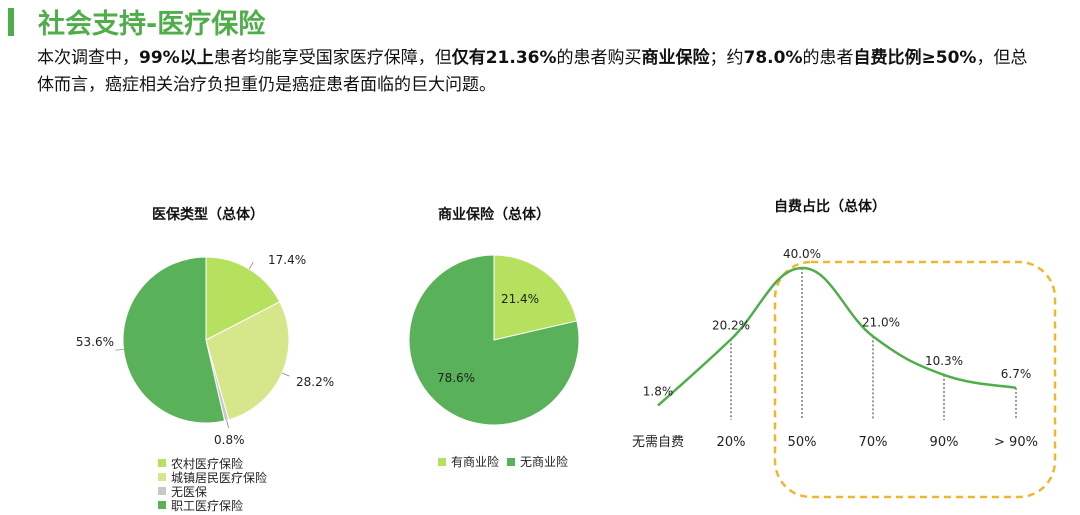  What do you see at coordinates (95, 342) in the screenshot?
I see `pie-slice-label: 53.6%` at bounding box center [95, 342].